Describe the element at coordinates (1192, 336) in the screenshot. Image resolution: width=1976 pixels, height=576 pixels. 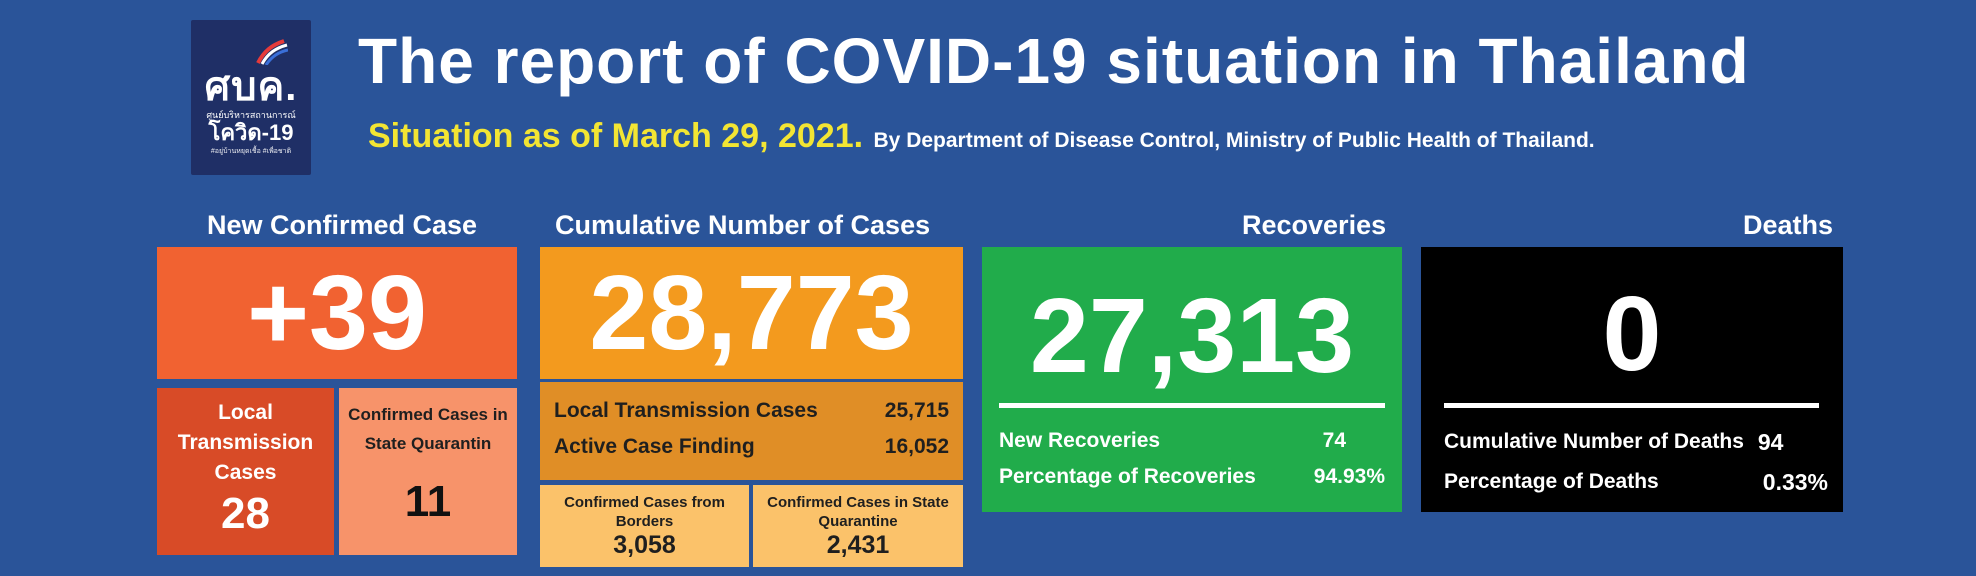
I see `recoveries-value: 27,313` at that location.